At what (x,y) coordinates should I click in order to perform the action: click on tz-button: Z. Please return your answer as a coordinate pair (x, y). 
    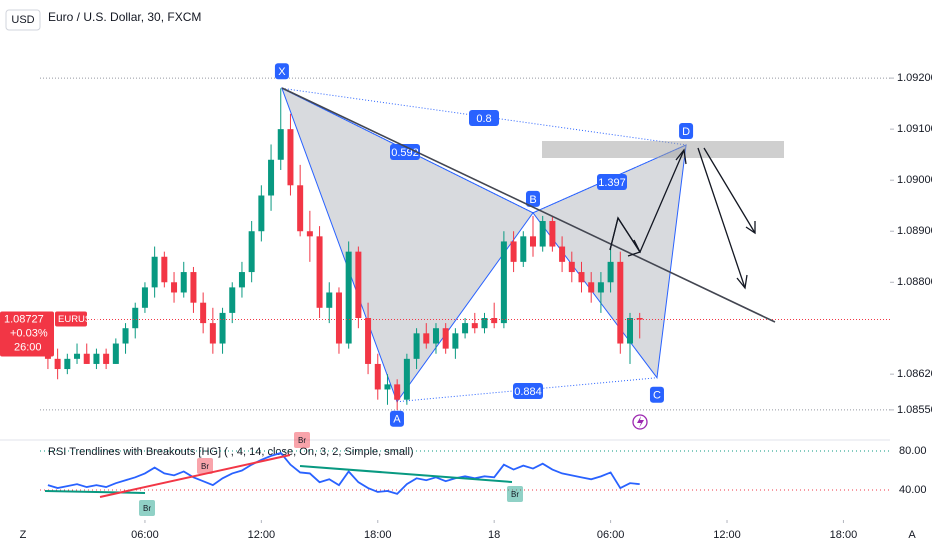
    Looking at the image, I should click on (23, 535).